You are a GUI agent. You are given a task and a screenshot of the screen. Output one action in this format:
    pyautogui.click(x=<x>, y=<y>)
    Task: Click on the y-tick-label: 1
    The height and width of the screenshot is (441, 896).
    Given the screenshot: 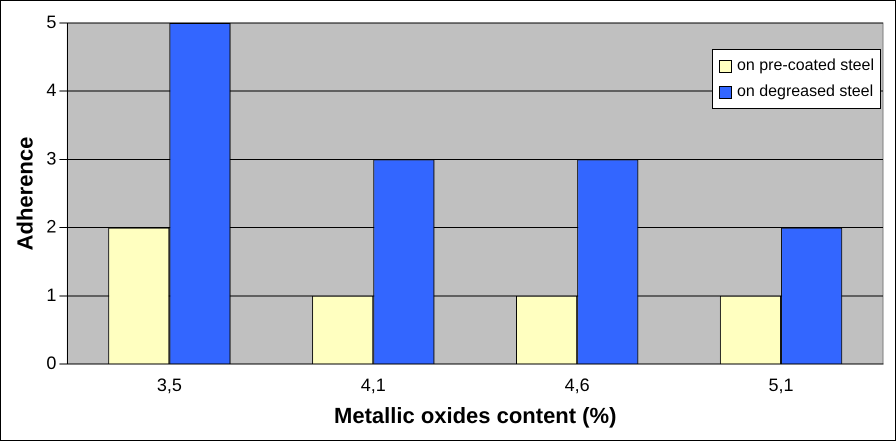 What is the action you would take?
    pyautogui.click(x=51, y=294)
    